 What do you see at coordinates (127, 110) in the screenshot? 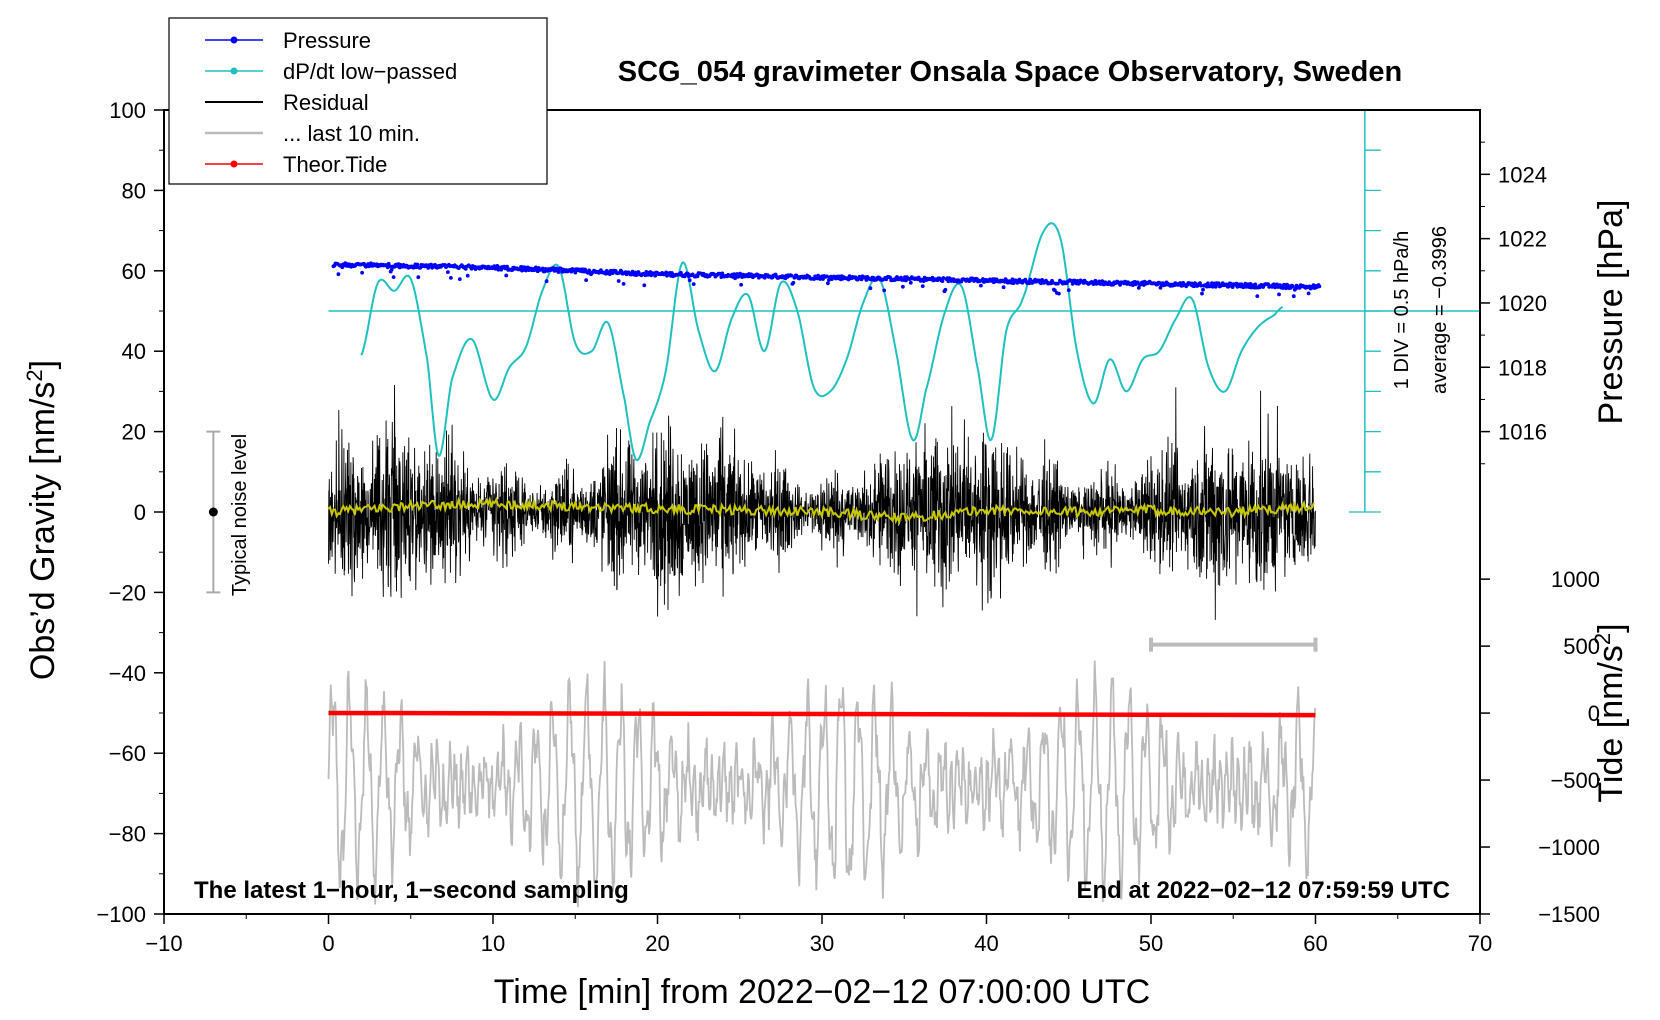
I see `y-tick-label: 100` at bounding box center [127, 110].